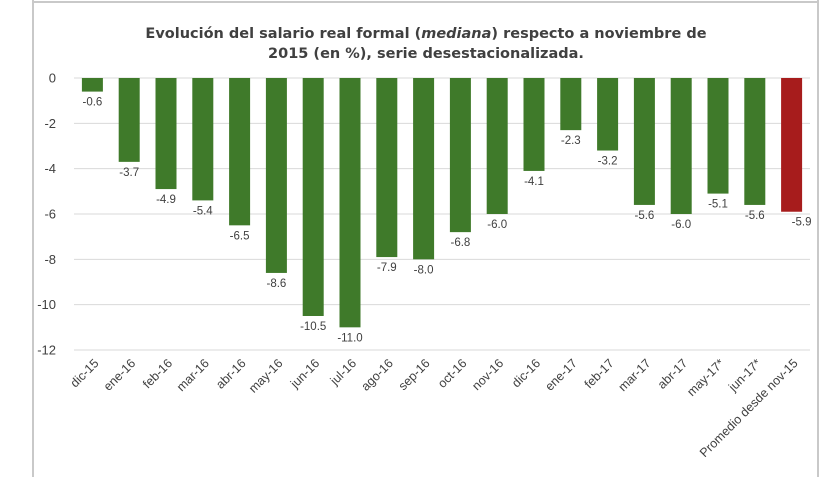  What do you see at coordinates (802, 223) in the screenshot?
I see `data-label: -5.9` at bounding box center [802, 223].